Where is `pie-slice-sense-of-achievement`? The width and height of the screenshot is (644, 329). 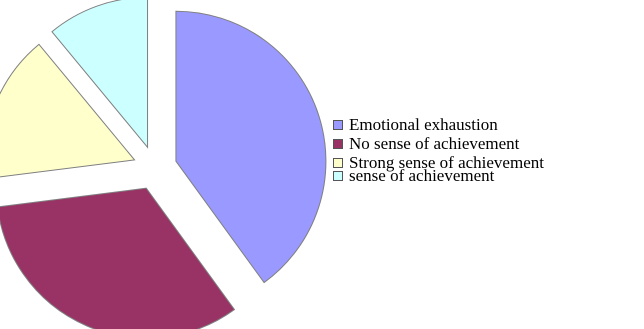
pie-slice-sense-of-achievement is located at coordinates (100, 74).